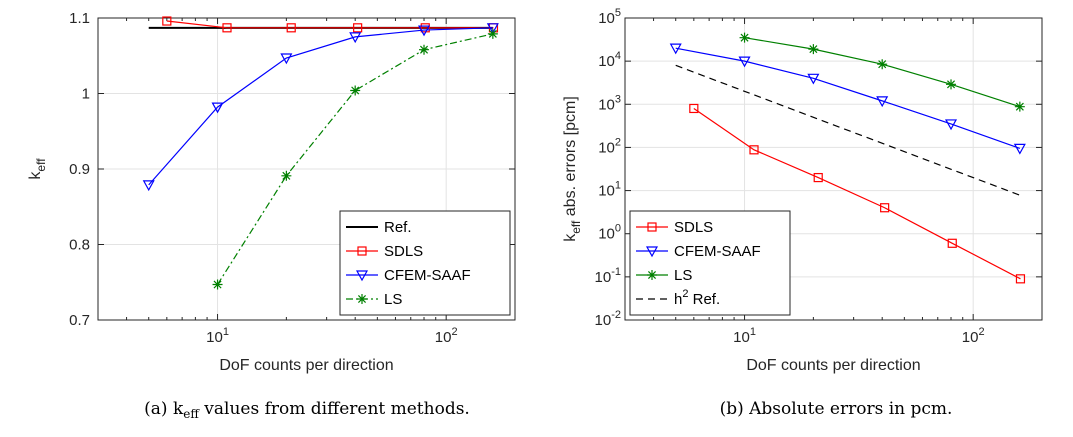 This screenshot has width=1073, height=437. Describe the element at coordinates (697, 298) in the screenshot. I see `legend-entry: h2 Ref.` at that location.